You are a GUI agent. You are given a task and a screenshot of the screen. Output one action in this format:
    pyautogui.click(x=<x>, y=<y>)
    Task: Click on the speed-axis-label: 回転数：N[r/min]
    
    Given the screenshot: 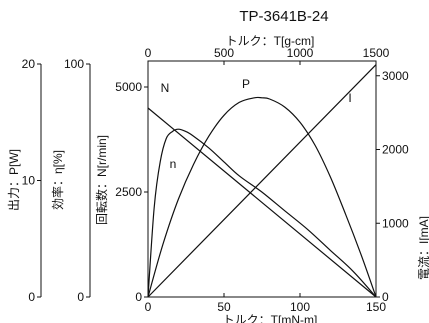 What is the action you would take?
    pyautogui.click(x=101, y=180)
    